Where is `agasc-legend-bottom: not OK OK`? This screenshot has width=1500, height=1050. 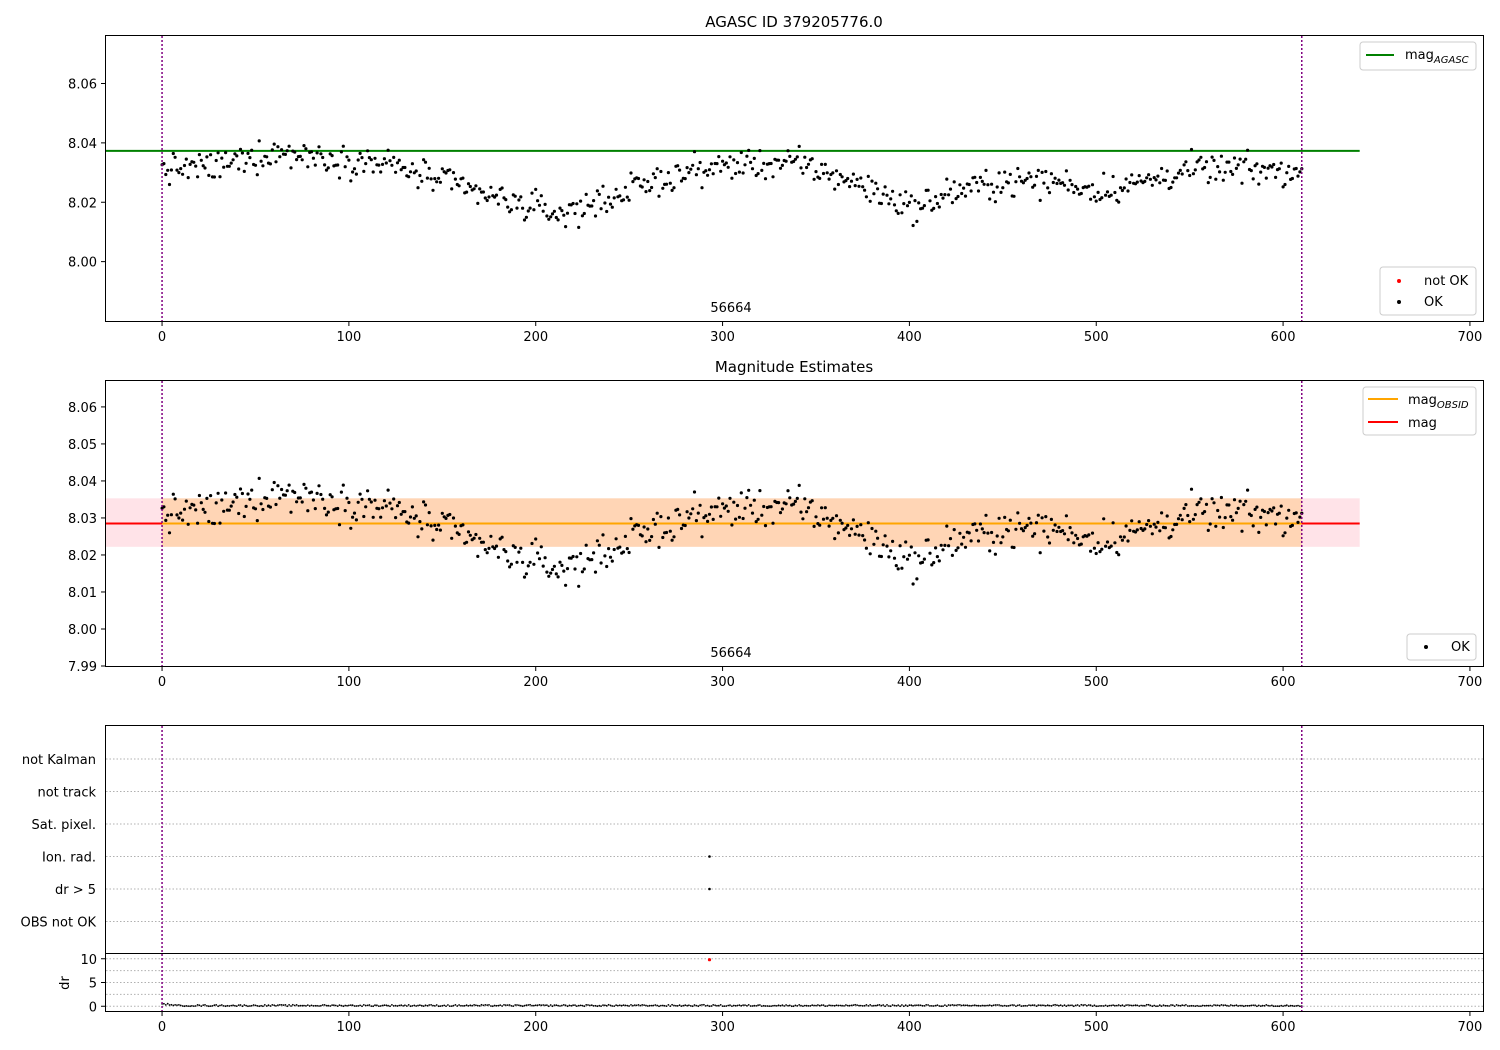 agasc-legend-bottom: not OK OK is located at coordinates (1428, 291).